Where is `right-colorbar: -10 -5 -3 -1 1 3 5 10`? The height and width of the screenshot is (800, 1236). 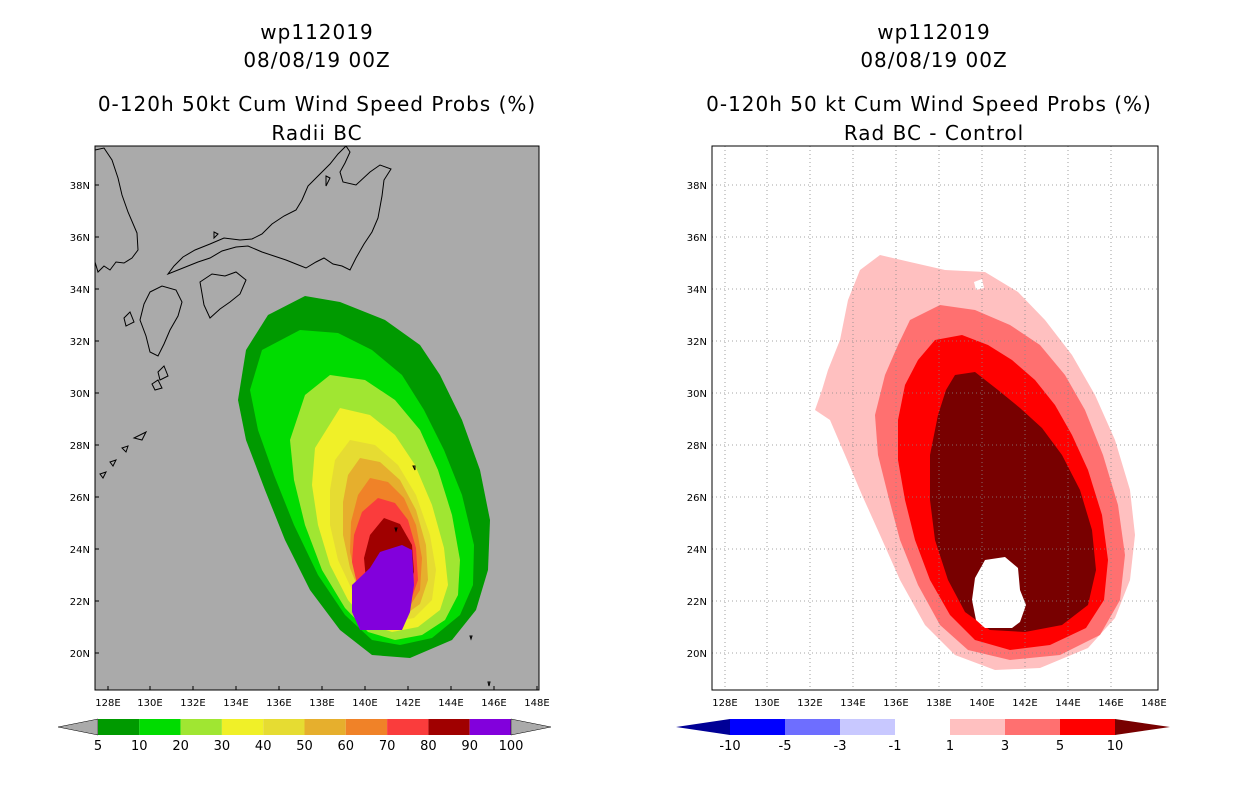
right-colorbar: -10 -5 -3 -1 1 3 5 10 is located at coordinates (923, 736).